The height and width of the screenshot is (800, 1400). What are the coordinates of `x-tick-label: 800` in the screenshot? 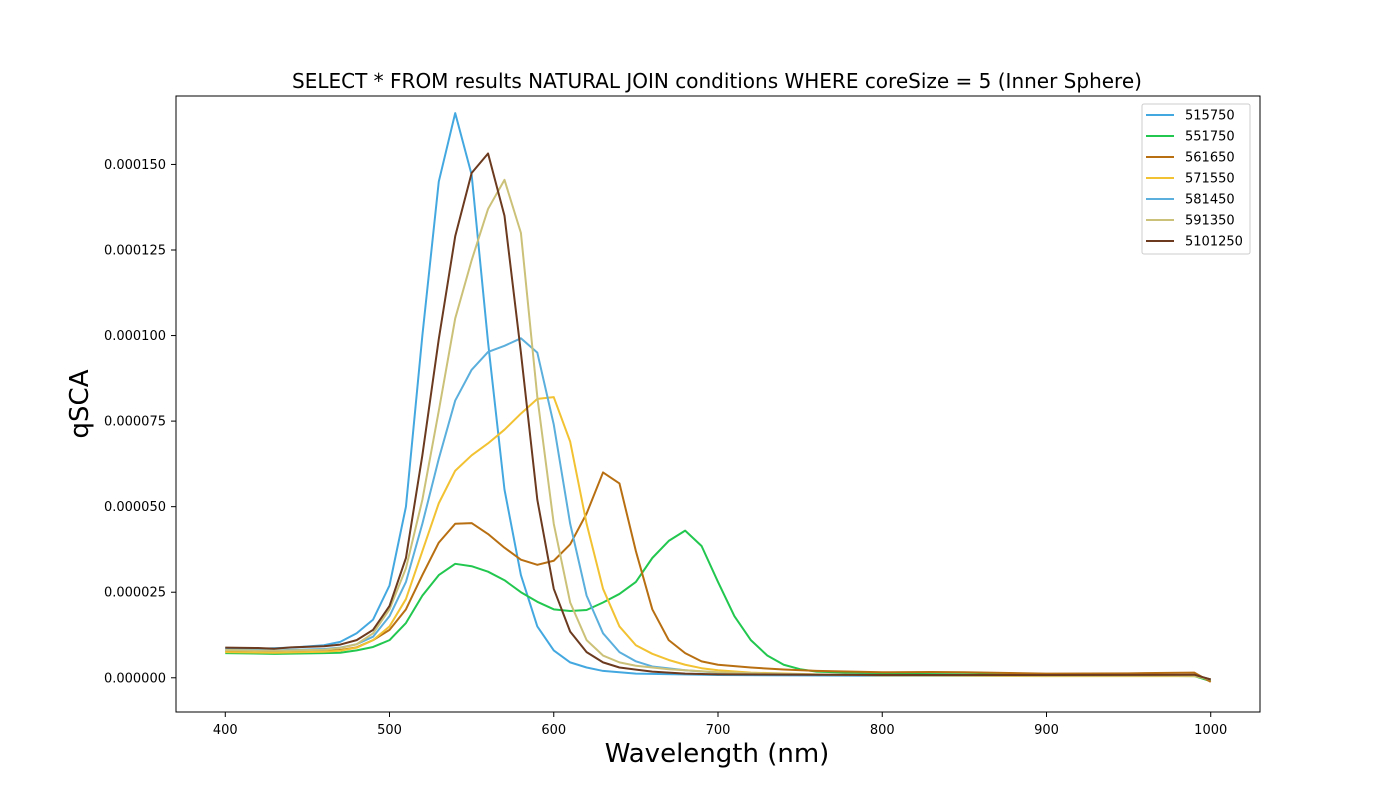 It's located at (882, 730).